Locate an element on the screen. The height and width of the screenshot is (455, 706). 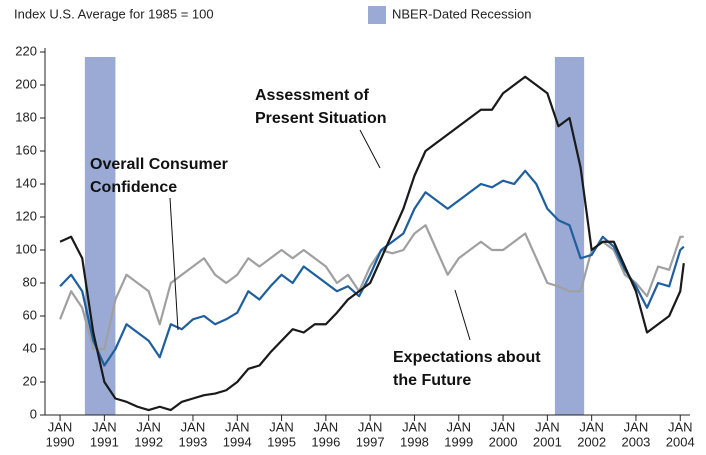
annotation: Overall Consumer is located at coordinates (159, 164).